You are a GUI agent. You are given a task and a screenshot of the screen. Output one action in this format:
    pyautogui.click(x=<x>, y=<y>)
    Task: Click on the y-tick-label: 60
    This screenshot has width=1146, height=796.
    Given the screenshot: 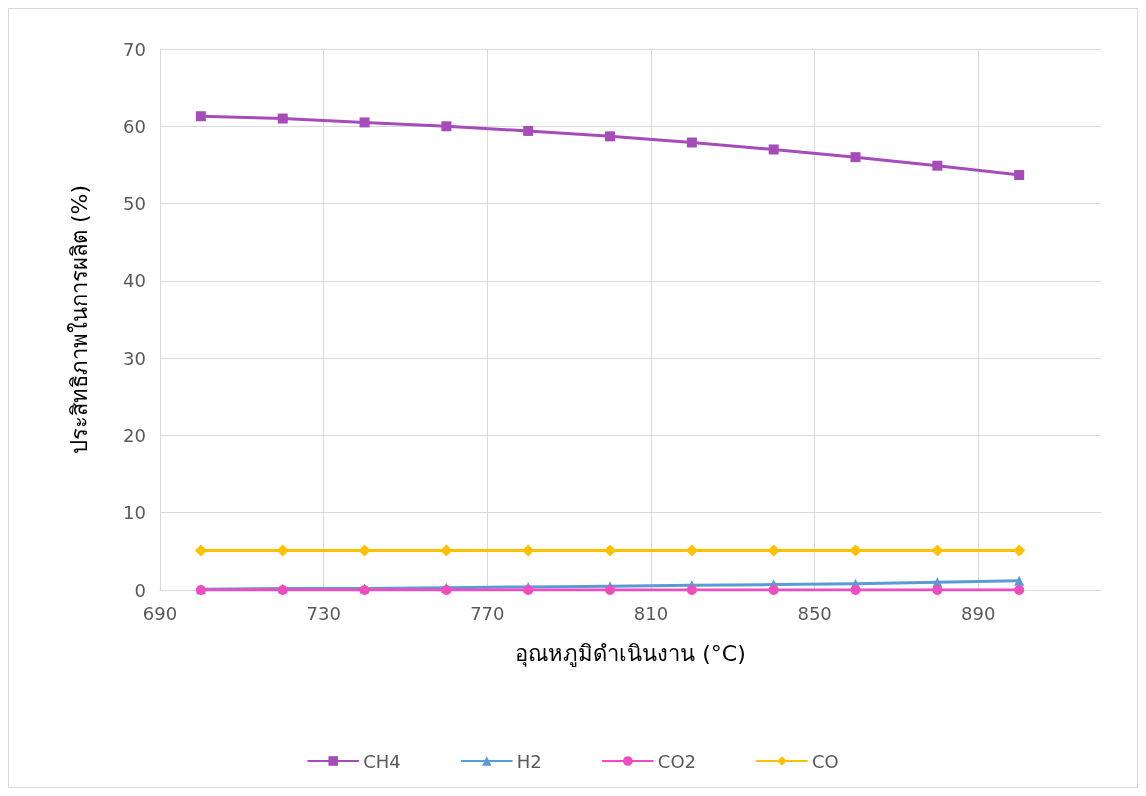 What is the action you would take?
    pyautogui.click(x=134, y=126)
    